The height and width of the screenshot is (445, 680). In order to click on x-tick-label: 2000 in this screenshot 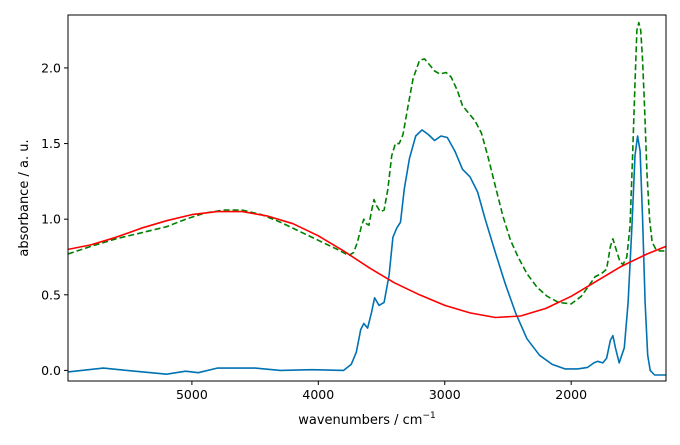, I will do `click(571, 394)`.